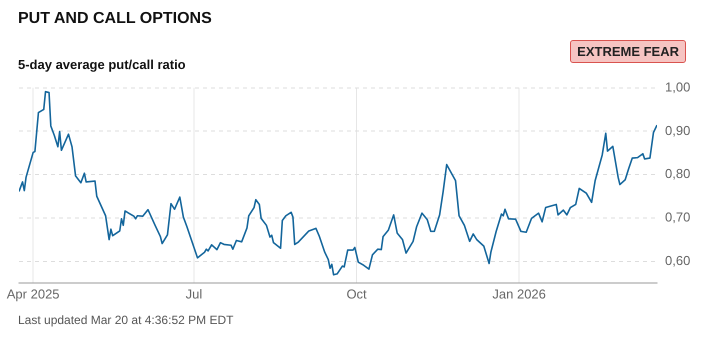 The height and width of the screenshot is (343, 719). Describe the element at coordinates (677, 86) in the screenshot. I see `y-tick-label: 1,00` at that location.